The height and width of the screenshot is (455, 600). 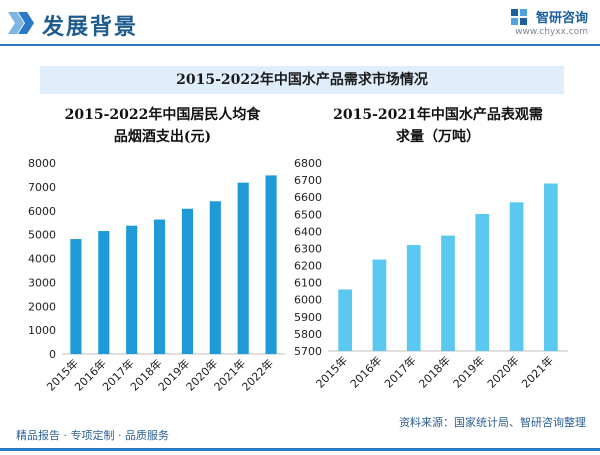 What do you see at coordinates (52, 354) in the screenshot?
I see `left-chart-y-tick-label: 0` at bounding box center [52, 354].